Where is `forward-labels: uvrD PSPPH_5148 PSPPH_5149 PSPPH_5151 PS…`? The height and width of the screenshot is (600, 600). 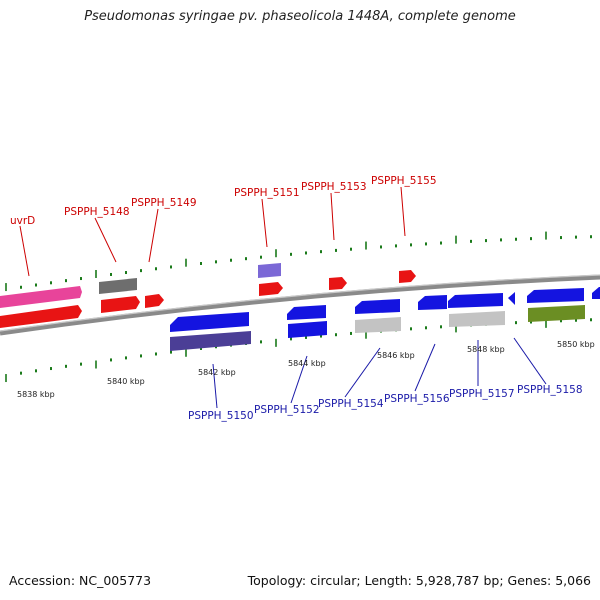
forward-labels: uvrD PSPPH_5148 PSPPH_5149 PSPPH_5151 PS… is located at coordinates (223, 201).